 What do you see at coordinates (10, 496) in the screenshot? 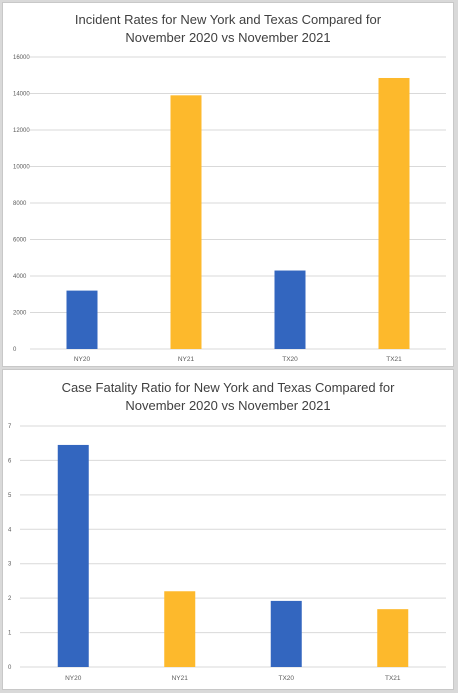
I see `y-tick-label: 5` at bounding box center [10, 496].